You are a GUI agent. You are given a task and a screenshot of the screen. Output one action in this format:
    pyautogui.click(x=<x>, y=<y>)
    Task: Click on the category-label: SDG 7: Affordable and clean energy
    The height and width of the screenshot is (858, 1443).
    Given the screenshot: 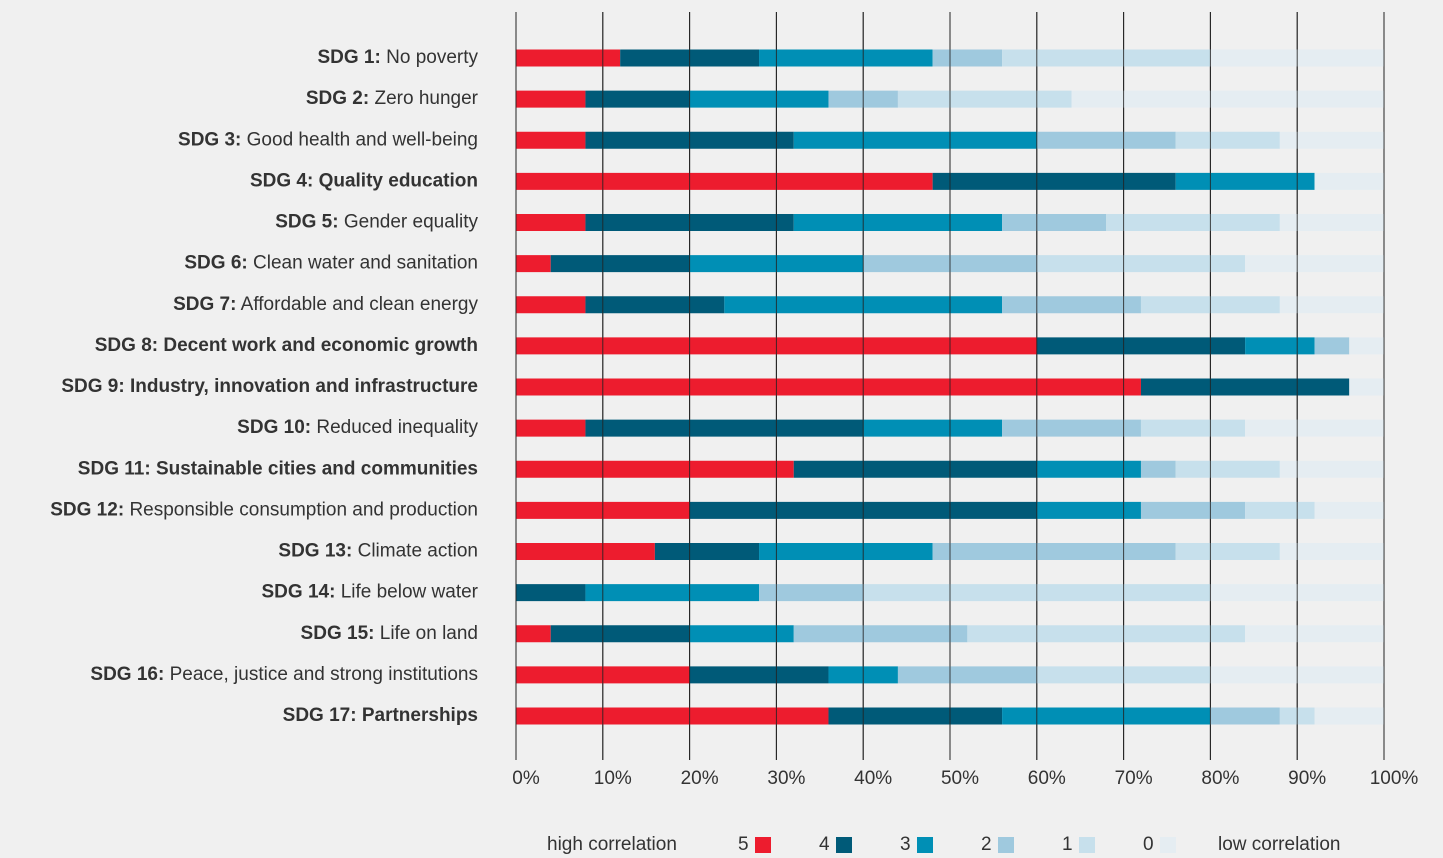 What is the action you would take?
    pyautogui.click(x=325, y=304)
    